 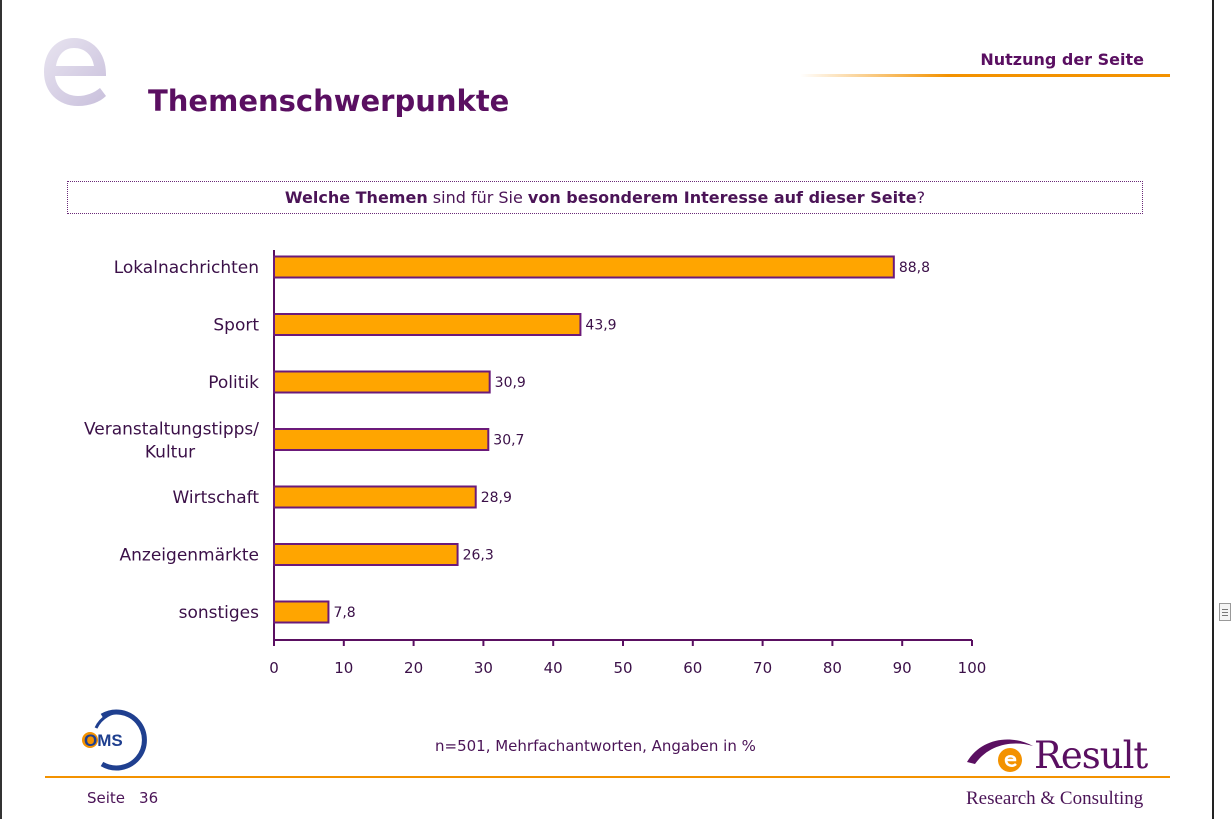 What do you see at coordinates (344, 613) in the screenshot?
I see `bar-value-label: 7,8` at bounding box center [344, 613].